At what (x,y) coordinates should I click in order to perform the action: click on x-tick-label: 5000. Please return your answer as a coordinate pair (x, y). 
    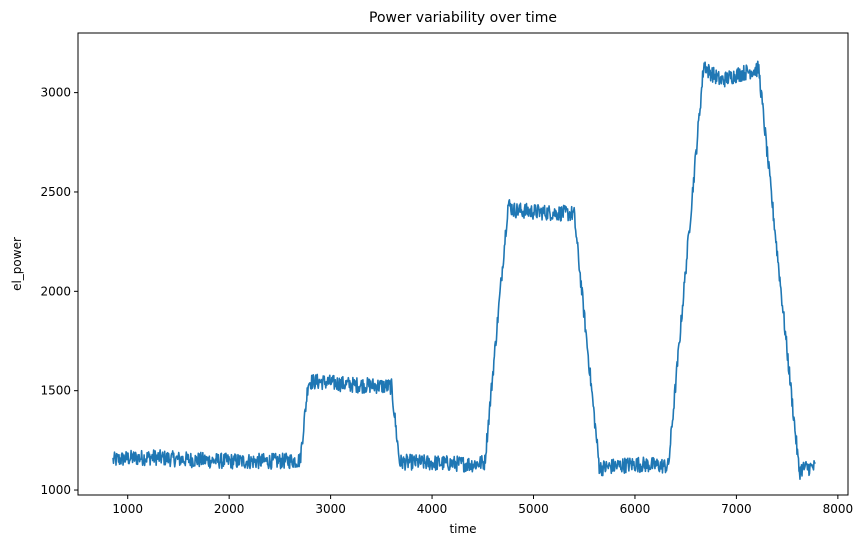
    Looking at the image, I should click on (533, 509).